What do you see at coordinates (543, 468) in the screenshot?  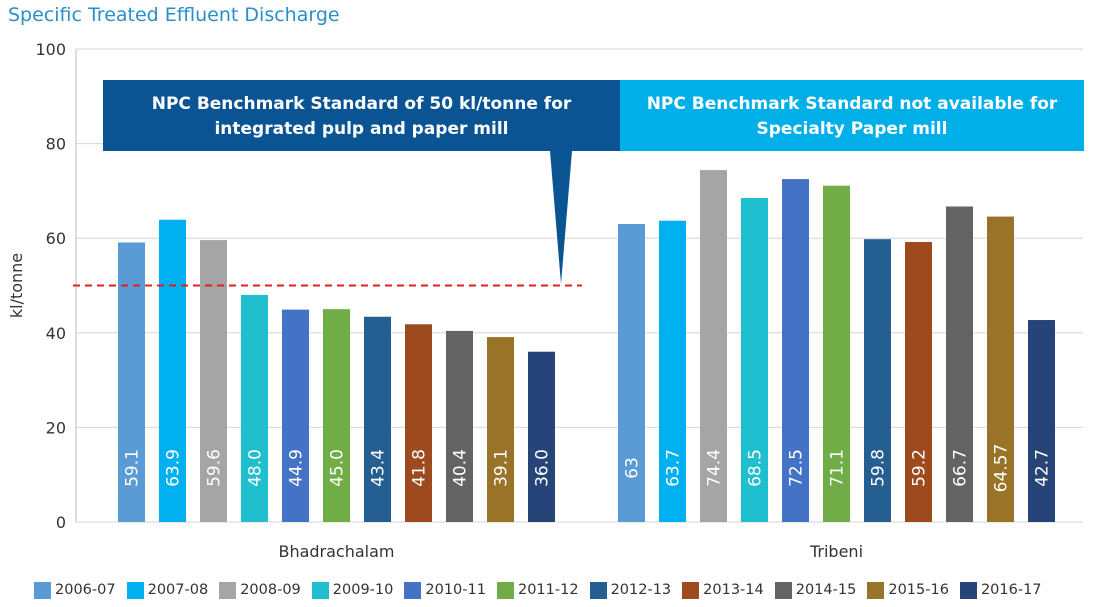 I see `data-label: 36.0` at bounding box center [543, 468].